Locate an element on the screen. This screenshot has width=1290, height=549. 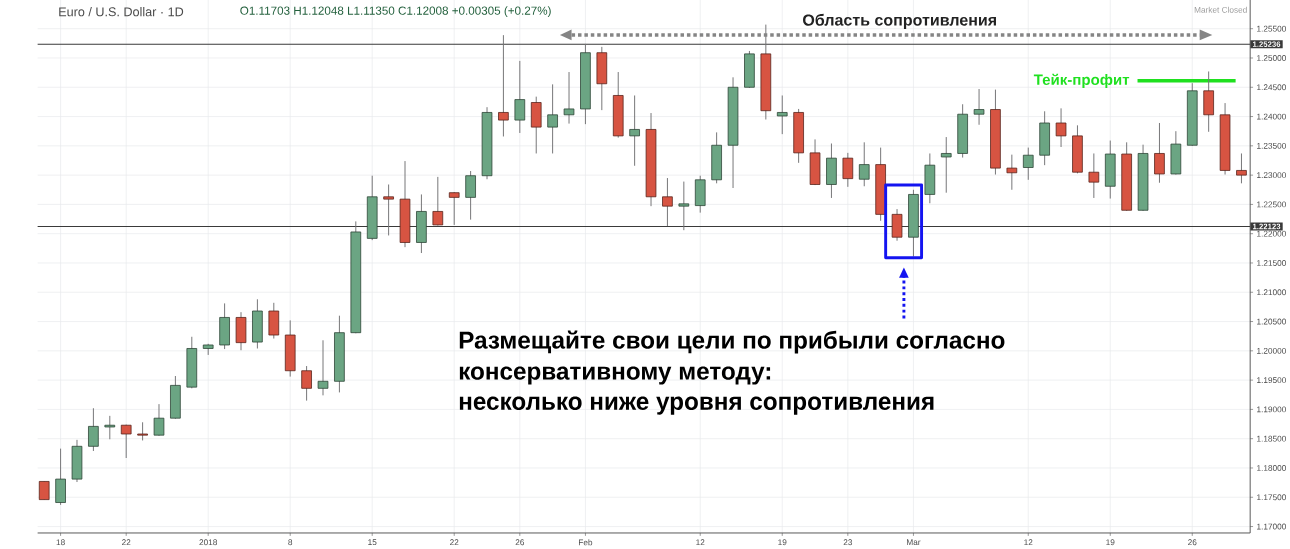
x-tick-label: 8 is located at coordinates (290, 542).